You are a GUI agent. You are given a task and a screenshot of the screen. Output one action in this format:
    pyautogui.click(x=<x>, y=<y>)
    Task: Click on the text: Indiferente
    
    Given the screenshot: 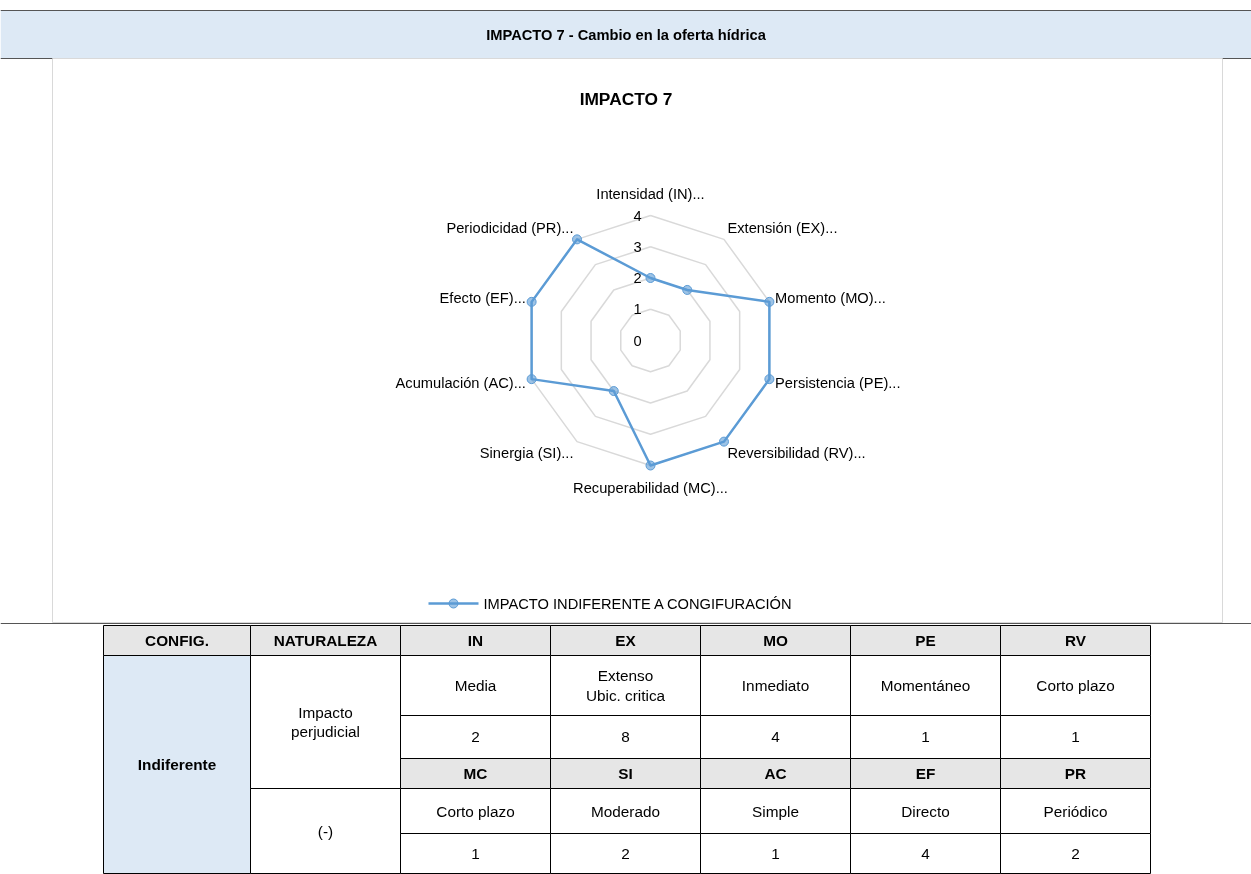 What is the action you would take?
    pyautogui.click(x=177, y=764)
    